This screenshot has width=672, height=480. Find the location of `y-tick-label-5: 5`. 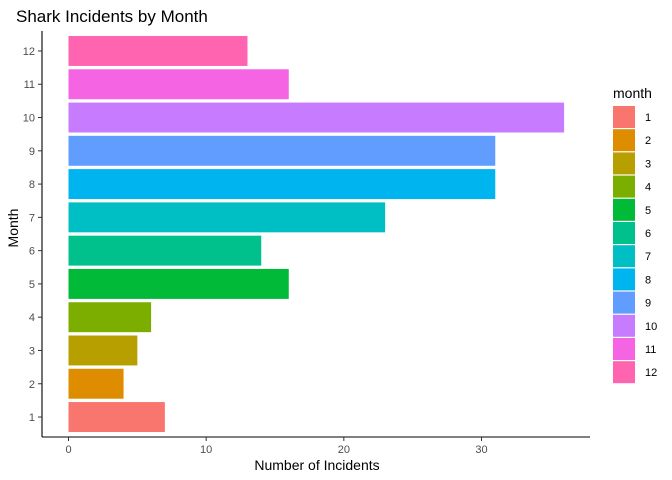

y-tick-label-5: 5 is located at coordinates (32, 285).